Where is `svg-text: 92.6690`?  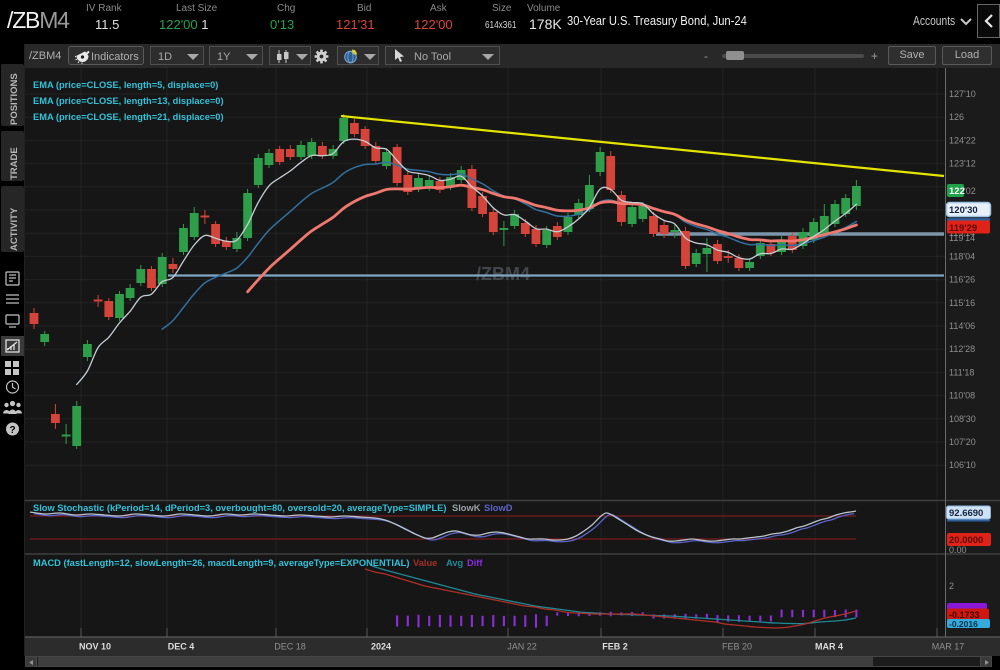 svg-text: 92.6690 is located at coordinates (966, 513).